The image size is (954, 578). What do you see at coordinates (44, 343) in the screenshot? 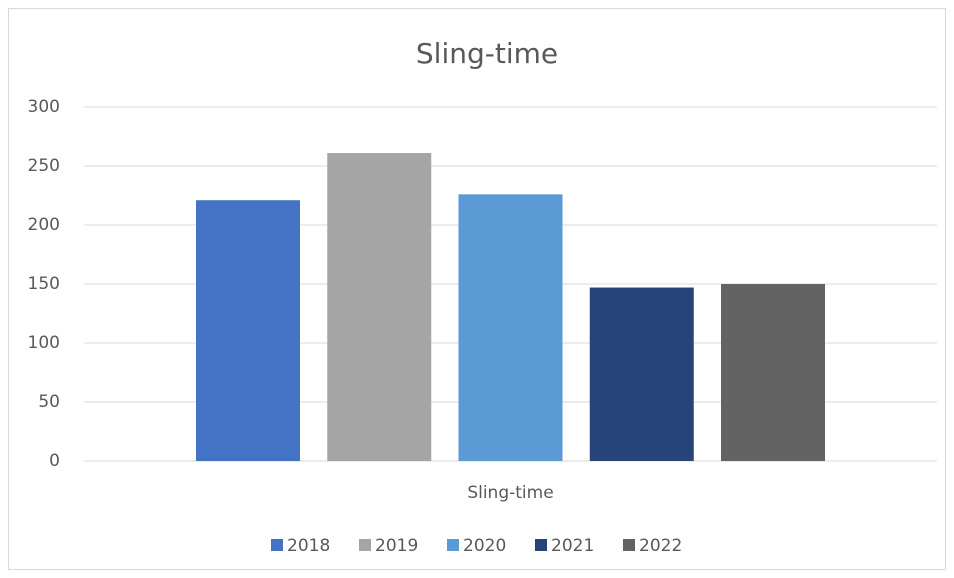
I see `y-tick-label: 100` at bounding box center [44, 343].